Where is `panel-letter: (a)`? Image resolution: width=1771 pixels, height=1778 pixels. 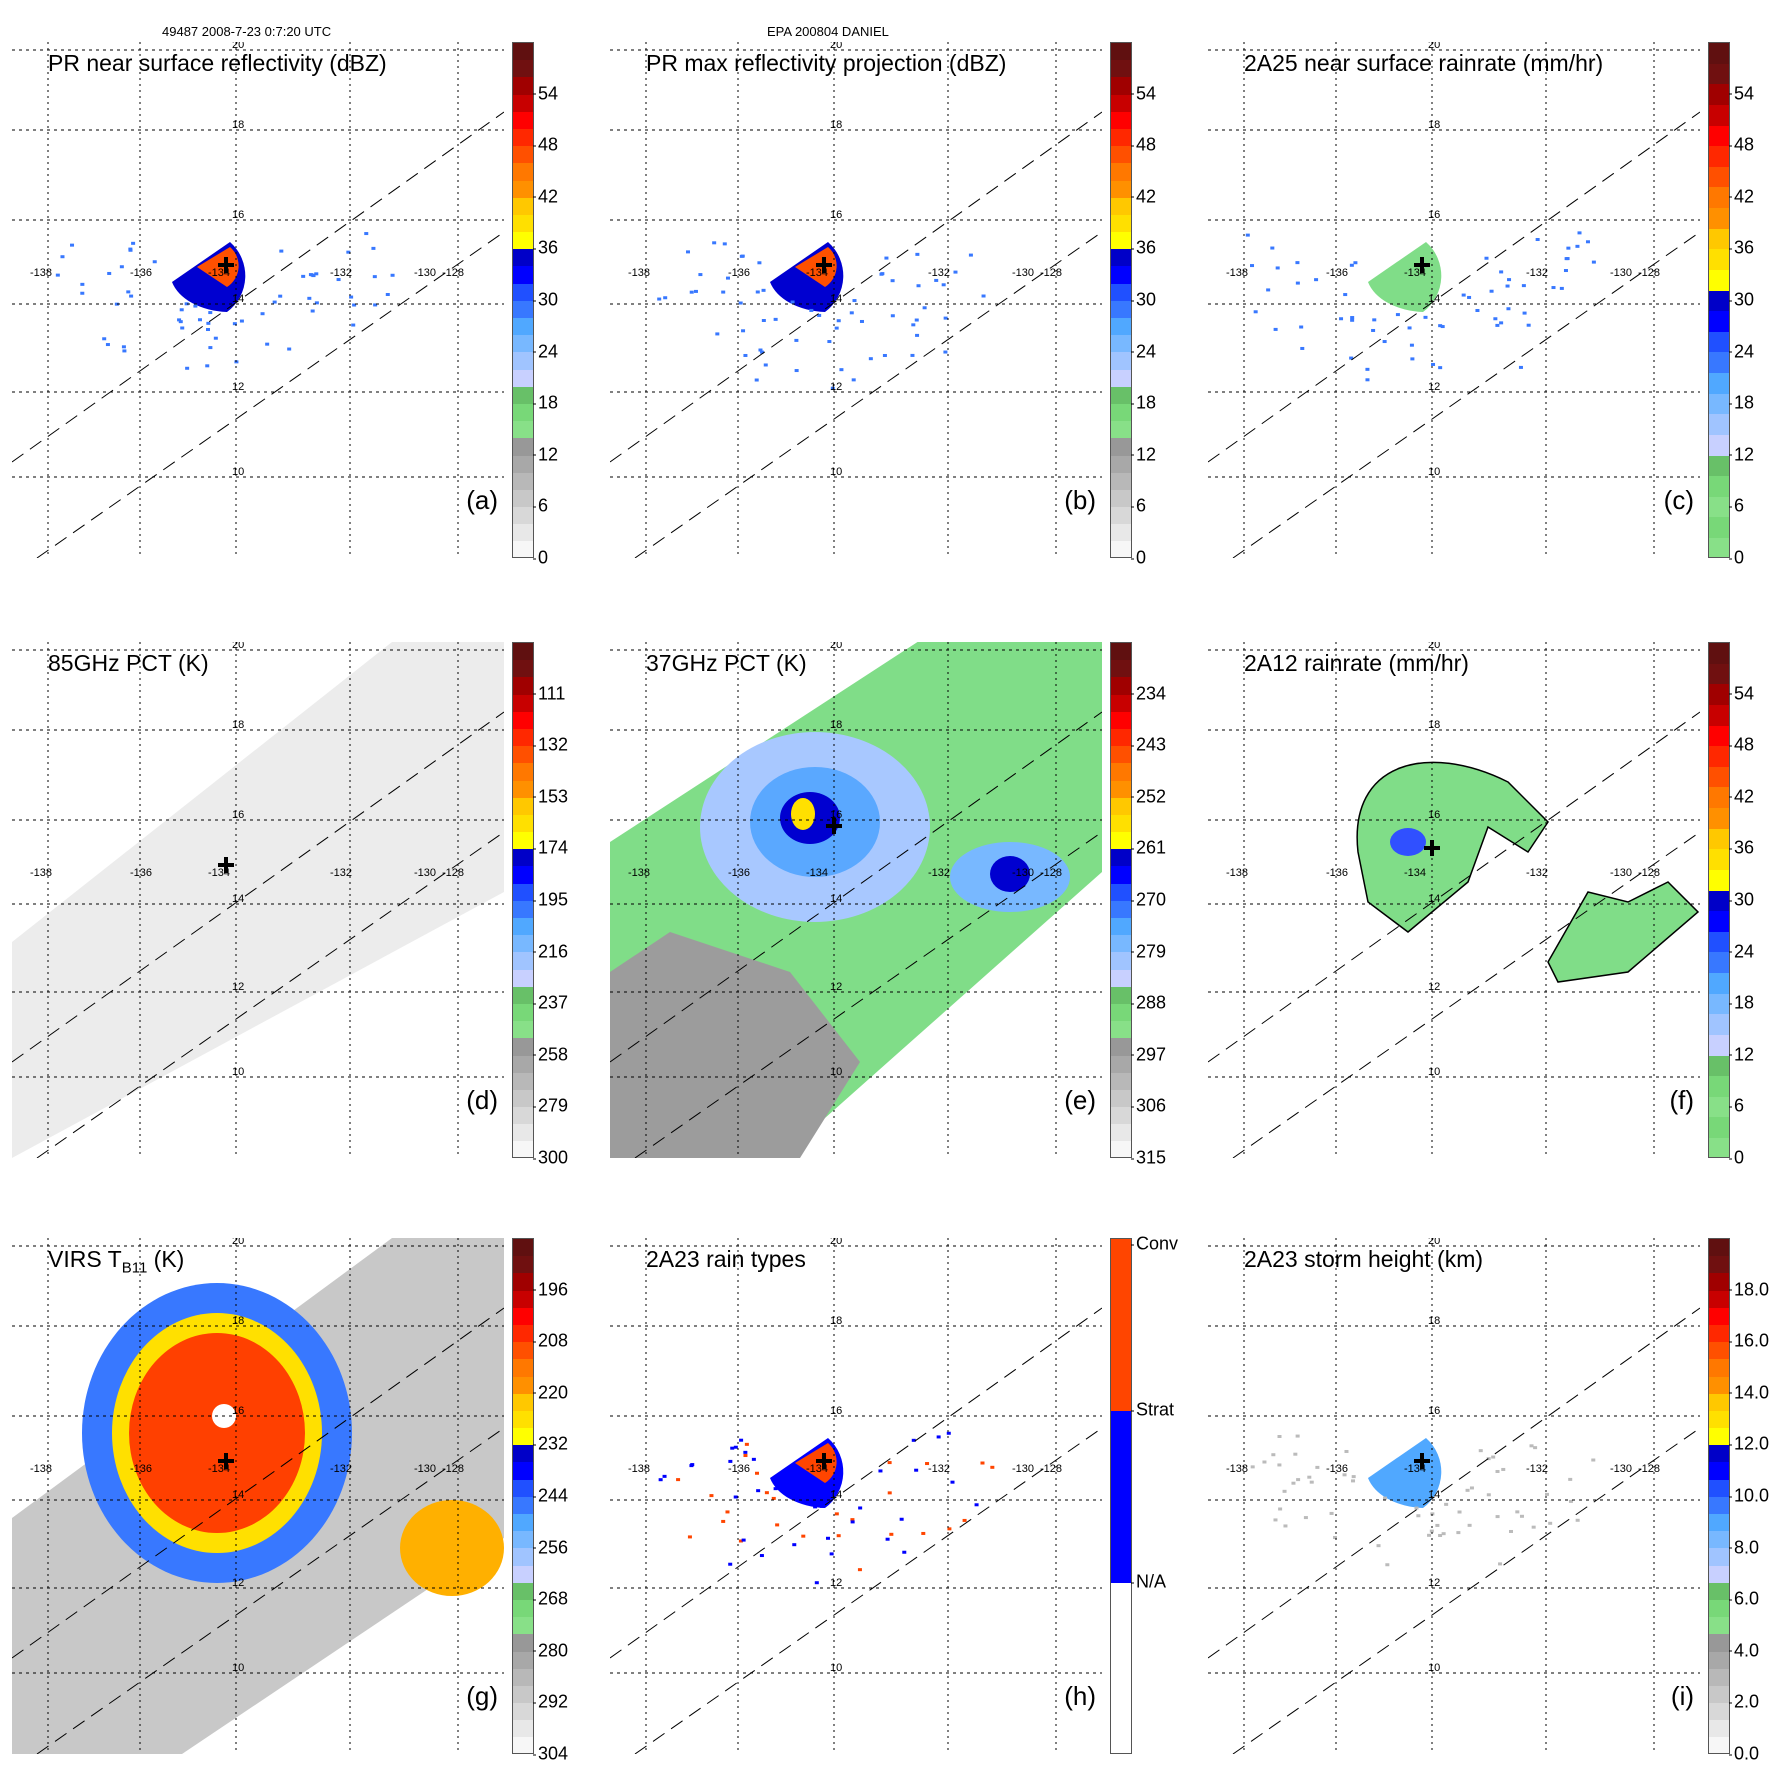 panel-letter: (a) is located at coordinates (482, 500).